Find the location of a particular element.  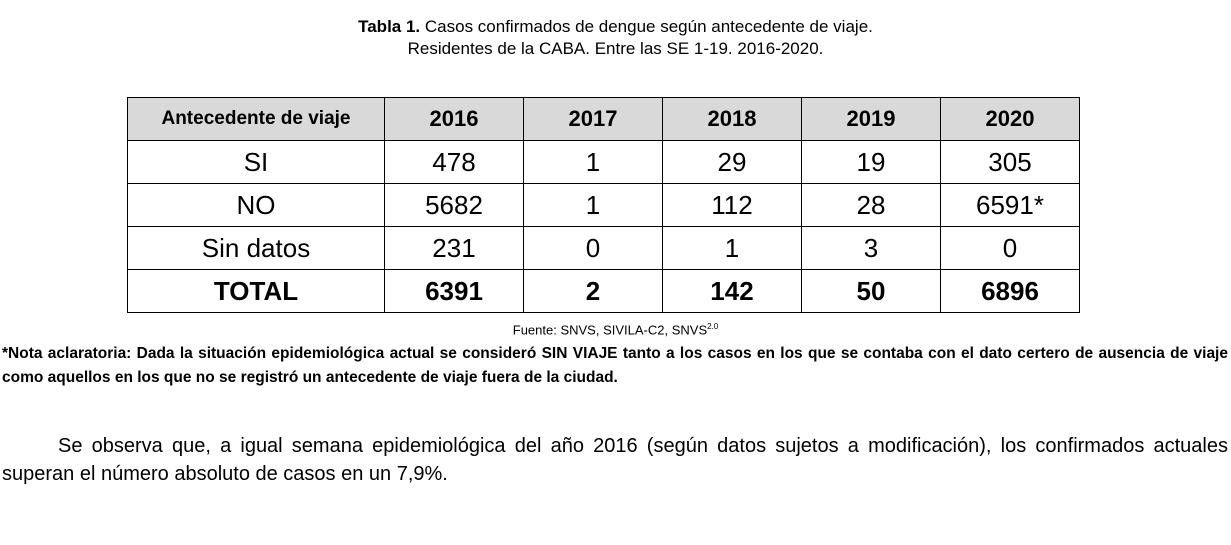

table-cell: 50 is located at coordinates (871, 291).